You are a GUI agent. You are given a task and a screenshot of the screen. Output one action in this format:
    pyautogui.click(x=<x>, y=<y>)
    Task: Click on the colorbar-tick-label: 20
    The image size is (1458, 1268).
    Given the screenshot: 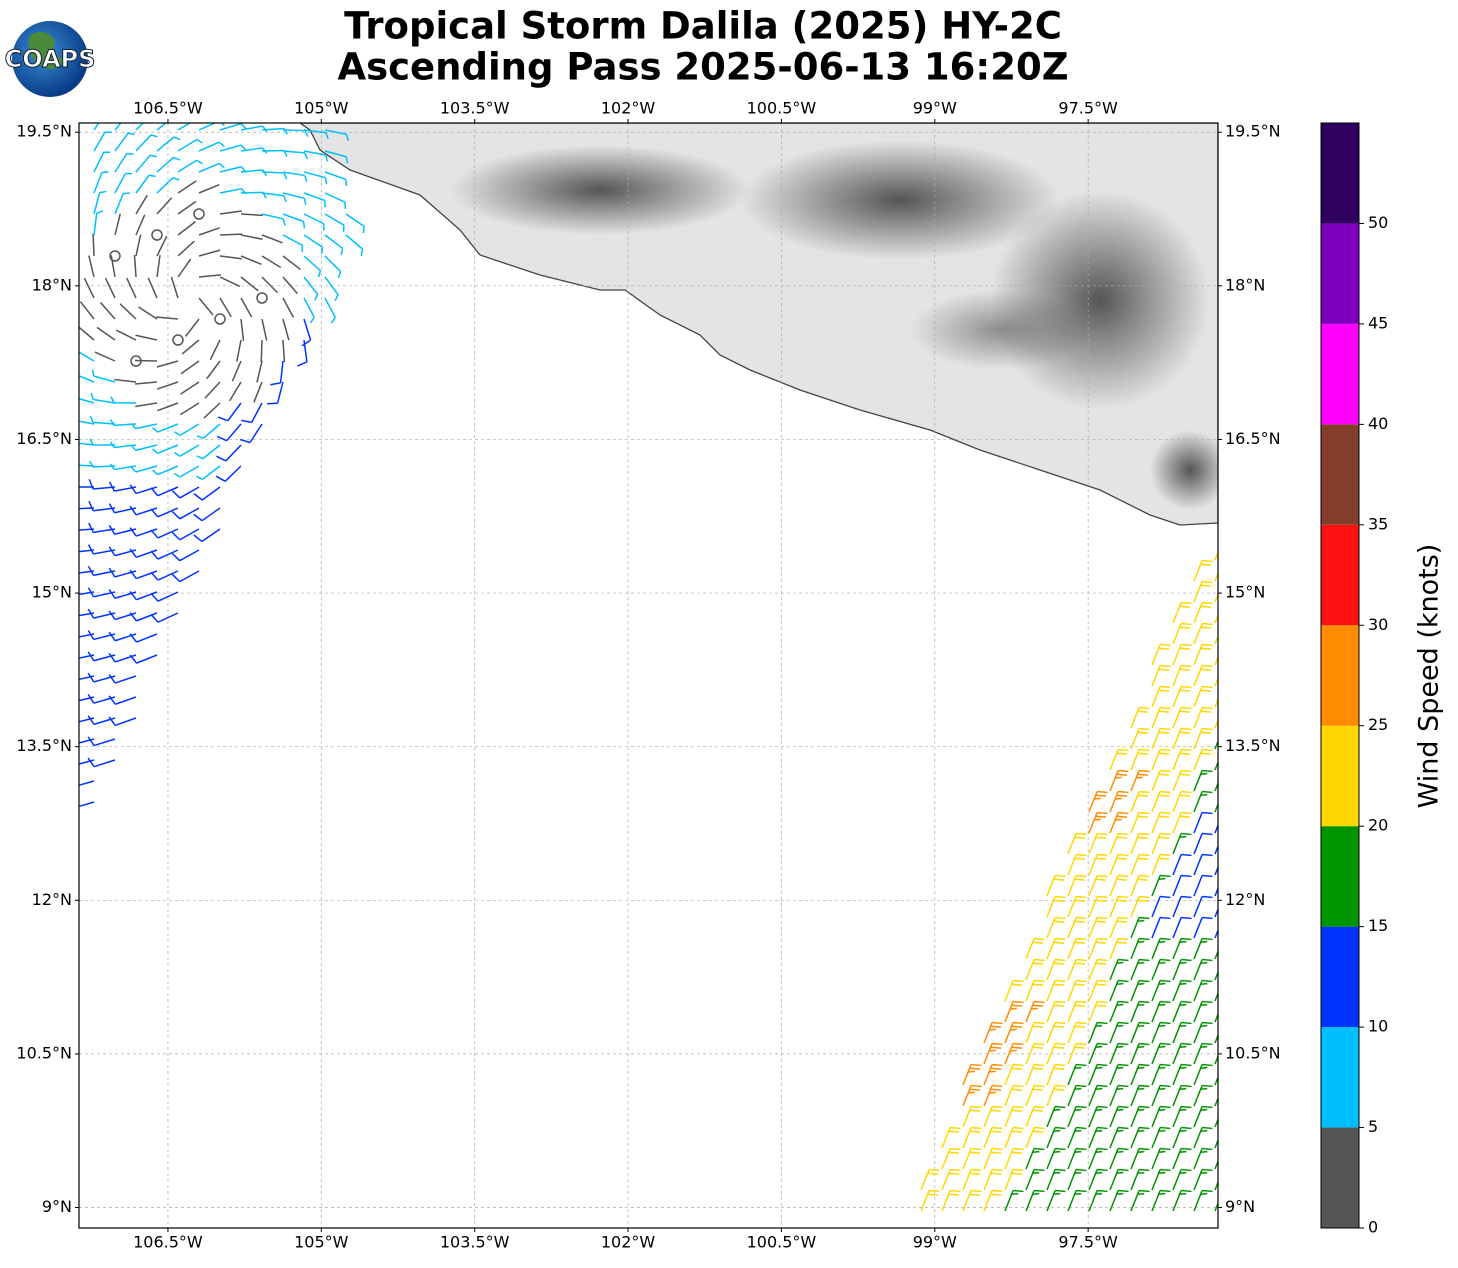 What is the action you would take?
    pyautogui.click(x=1378, y=825)
    